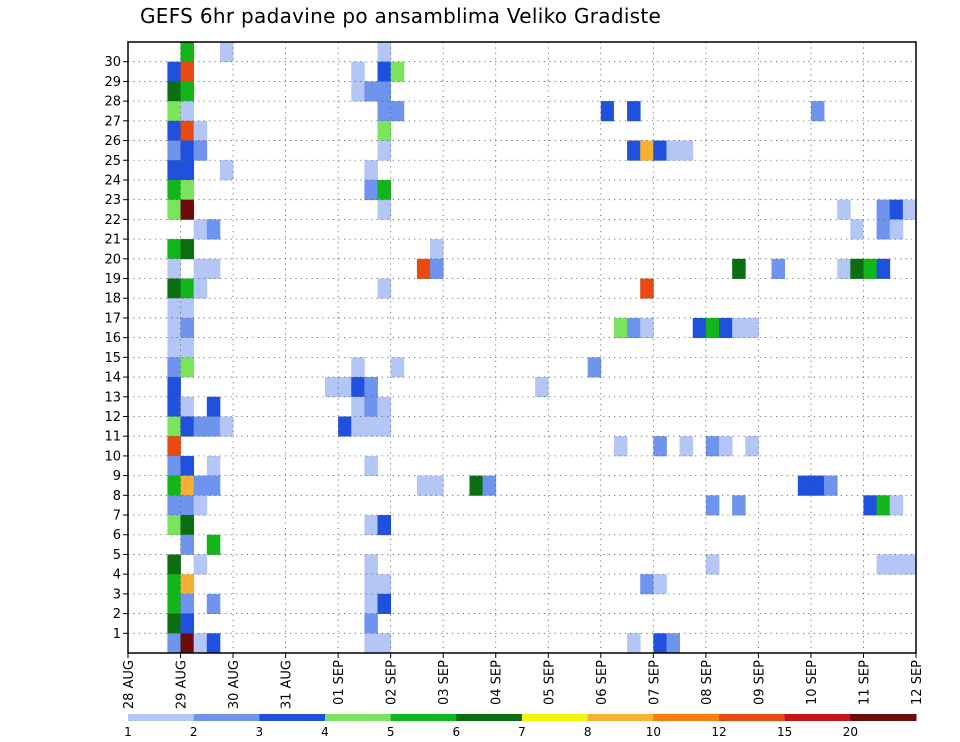 This screenshot has height=742, width=960. Describe the element at coordinates (812, 682) in the screenshot. I see `x-tick-label: 10 SEP` at that location.